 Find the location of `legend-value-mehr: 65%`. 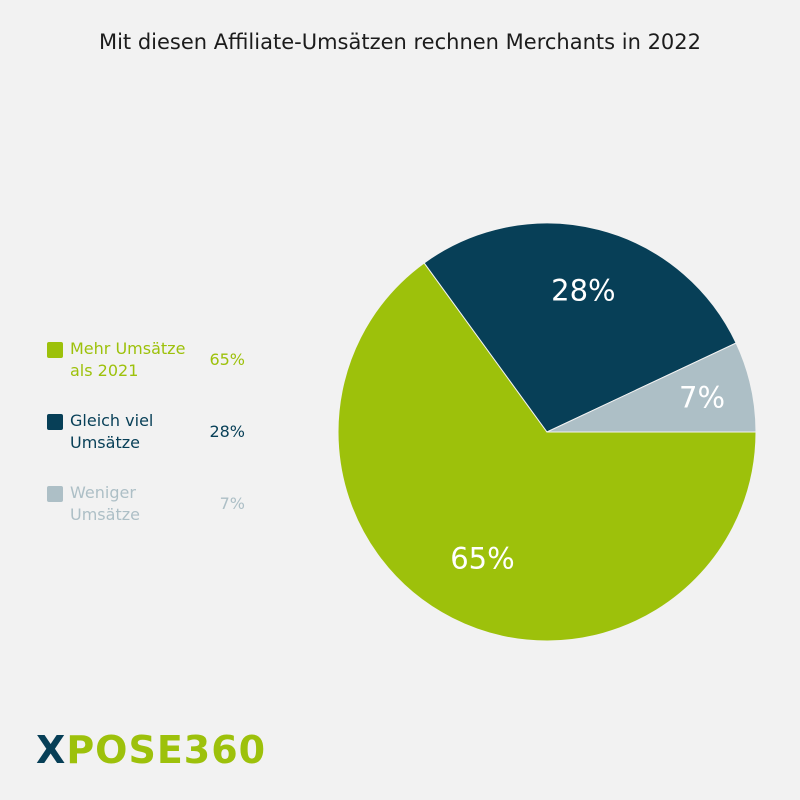

legend-value-mehr: 65% is located at coordinates (227, 359).